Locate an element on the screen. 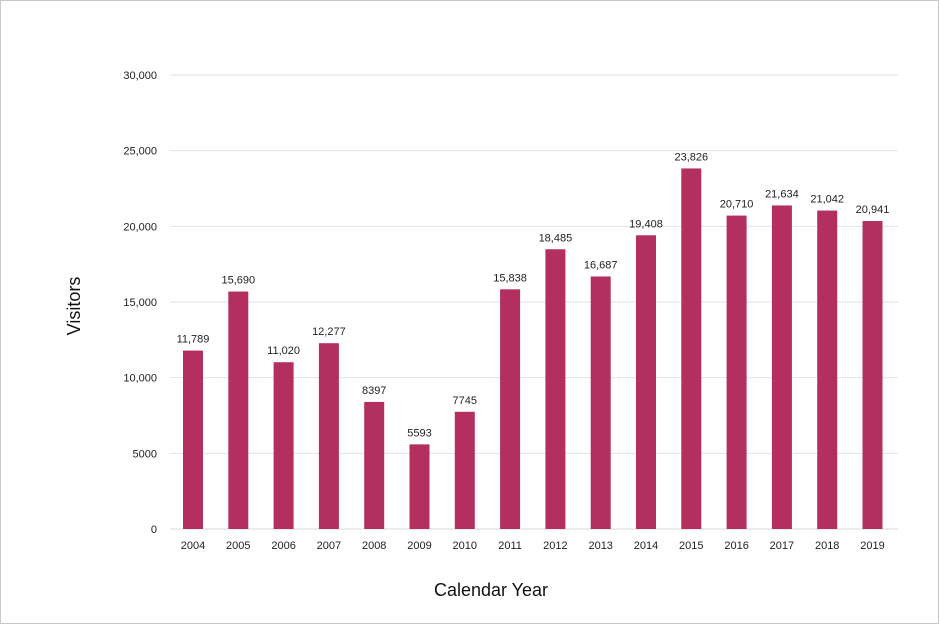  x-tick-label-2004: 2004 is located at coordinates (193, 546).